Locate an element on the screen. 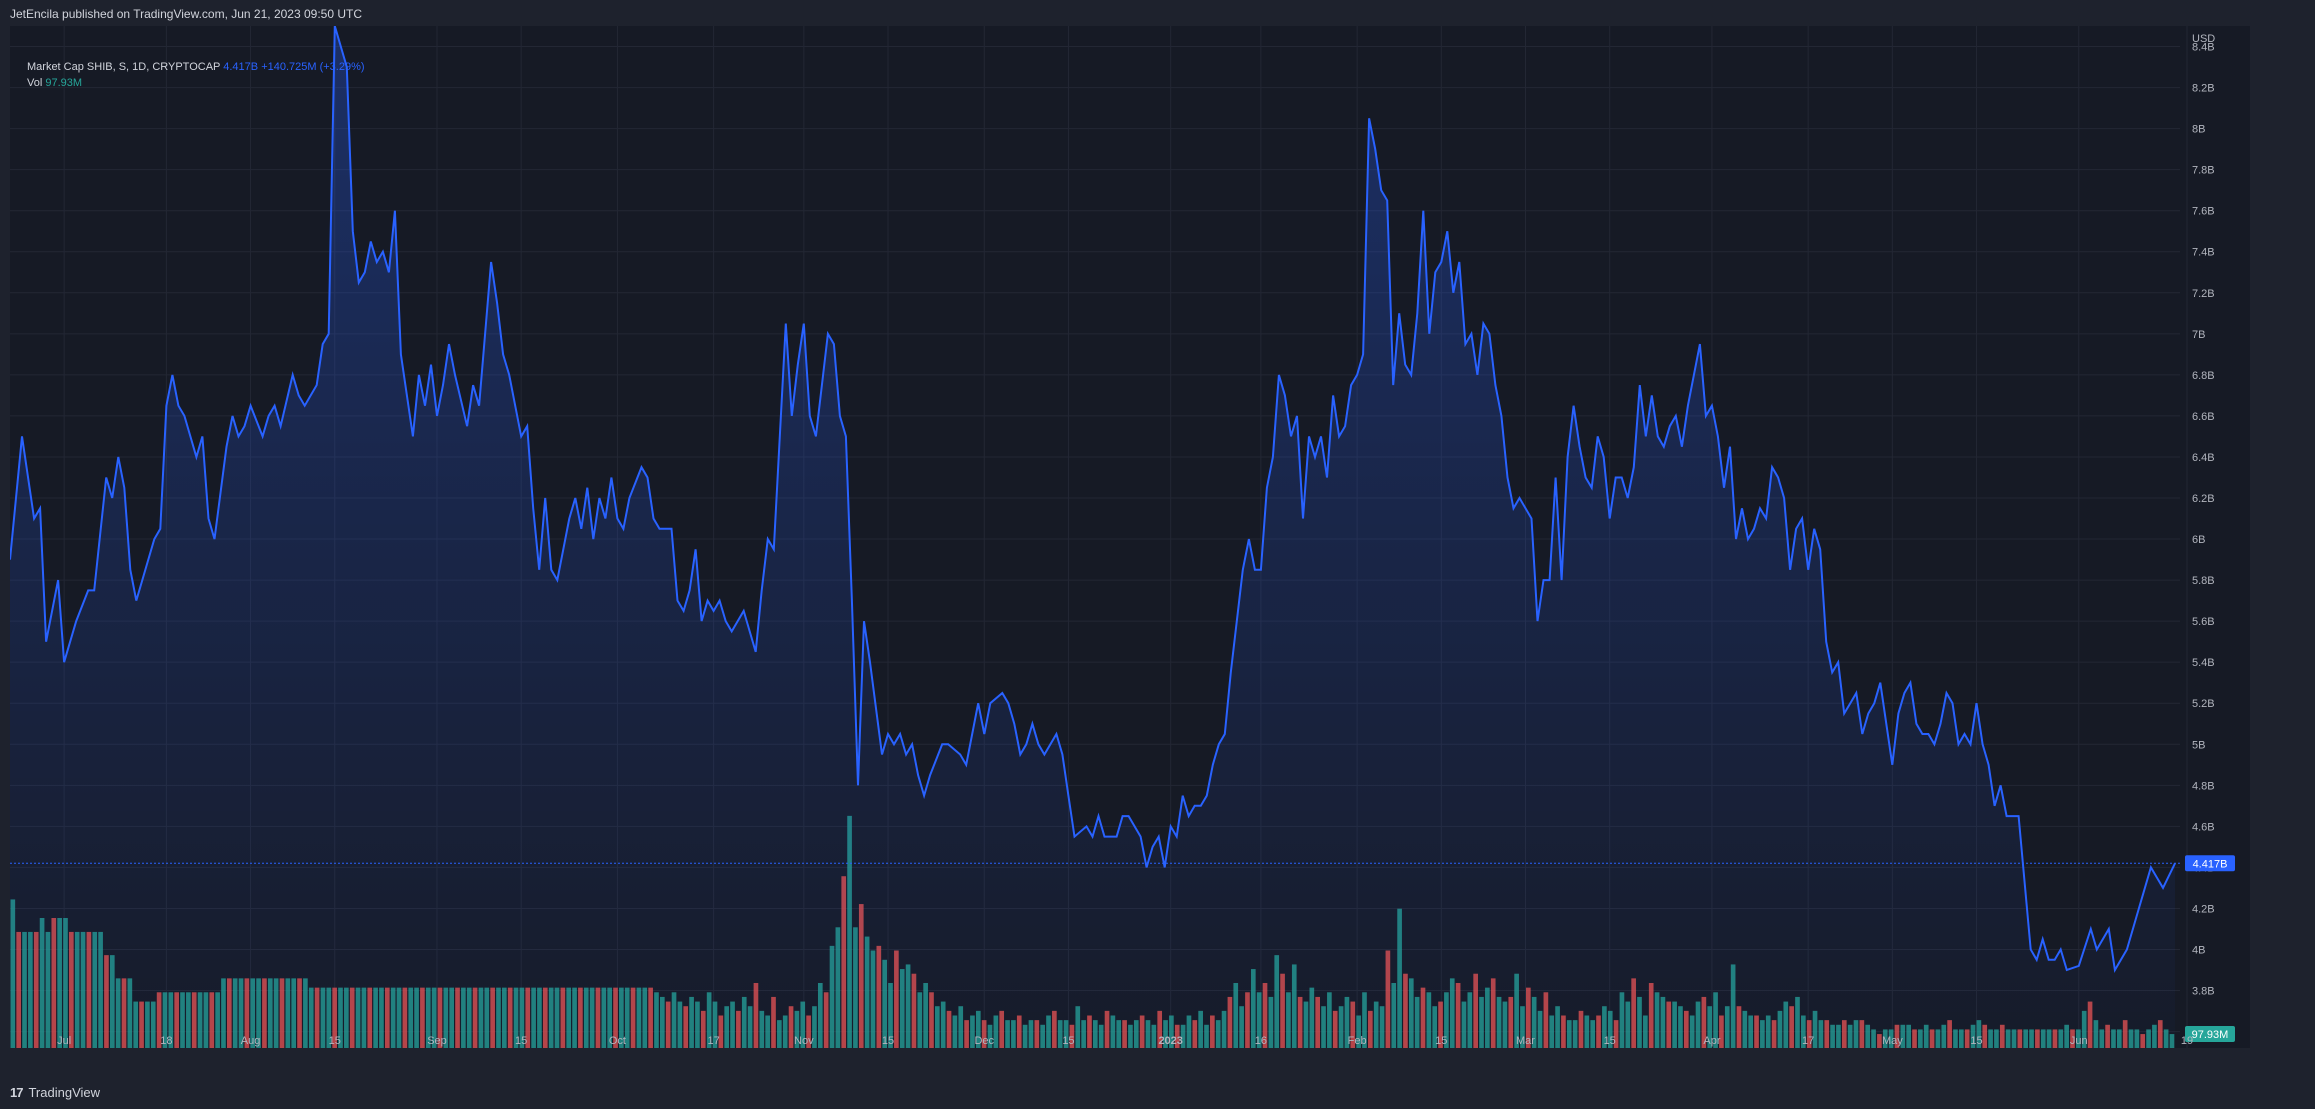 The width and height of the screenshot is (2315, 1109). y-tick-label: 5.8B is located at coordinates (2203, 581).